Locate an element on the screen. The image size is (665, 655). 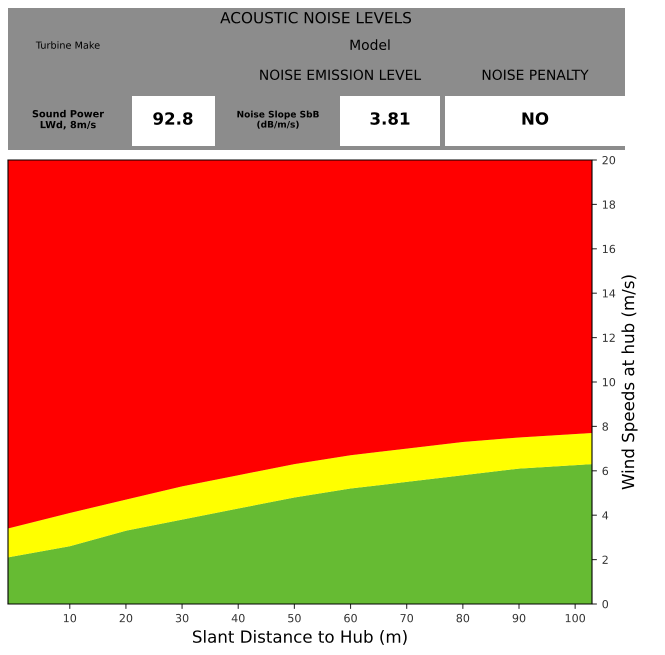
text: Sound Power LWd, 8m/s is located at coordinates (68, 120).